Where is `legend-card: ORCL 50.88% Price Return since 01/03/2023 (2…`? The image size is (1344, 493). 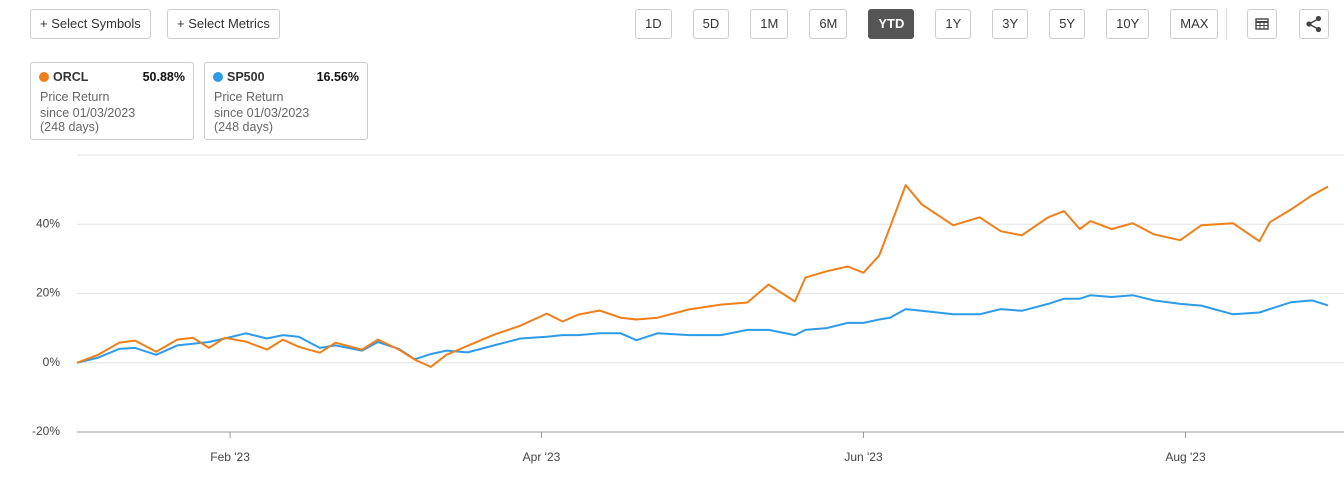 legend-card: ORCL 50.88% Price Return since 01/03/2023 (2… is located at coordinates (112, 101).